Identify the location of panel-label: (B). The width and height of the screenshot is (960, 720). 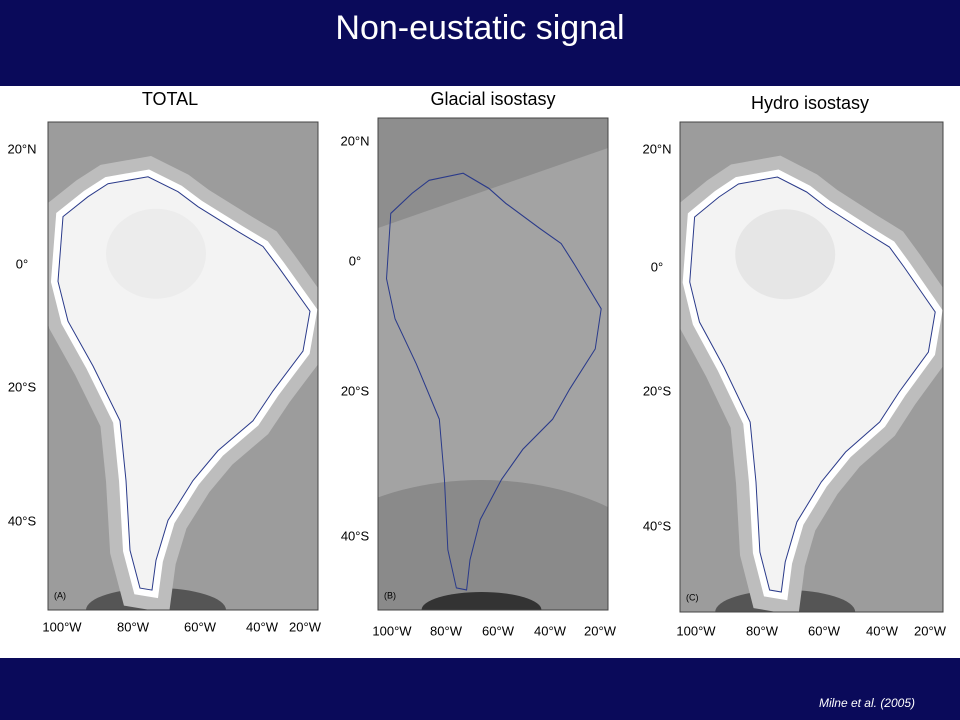
(390, 595).